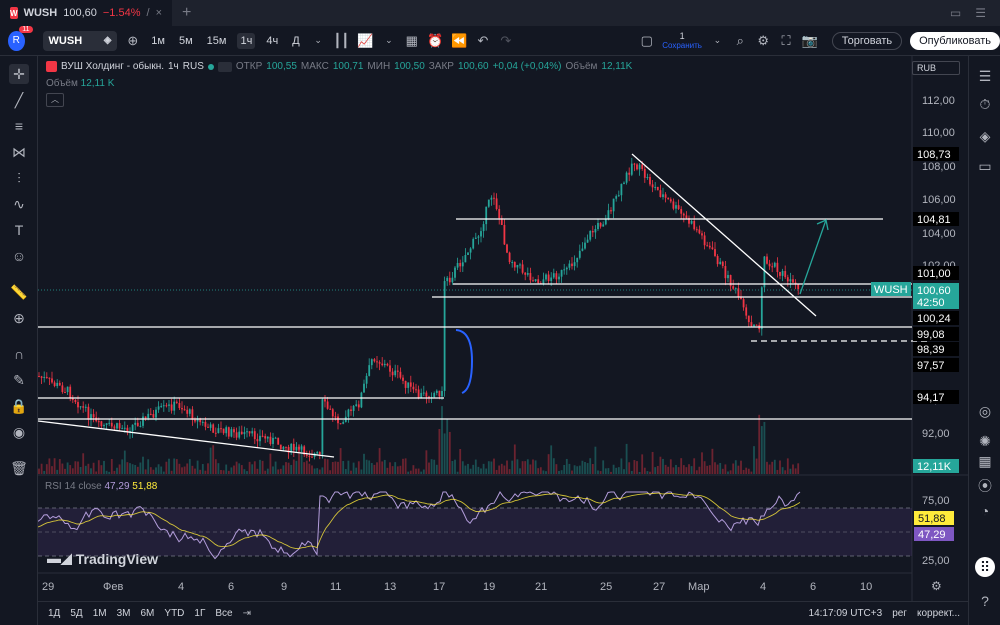  What do you see at coordinates (80, 83) in the screenshot?
I see `volume-legend: Объём 12,11 K` at bounding box center [80, 83].